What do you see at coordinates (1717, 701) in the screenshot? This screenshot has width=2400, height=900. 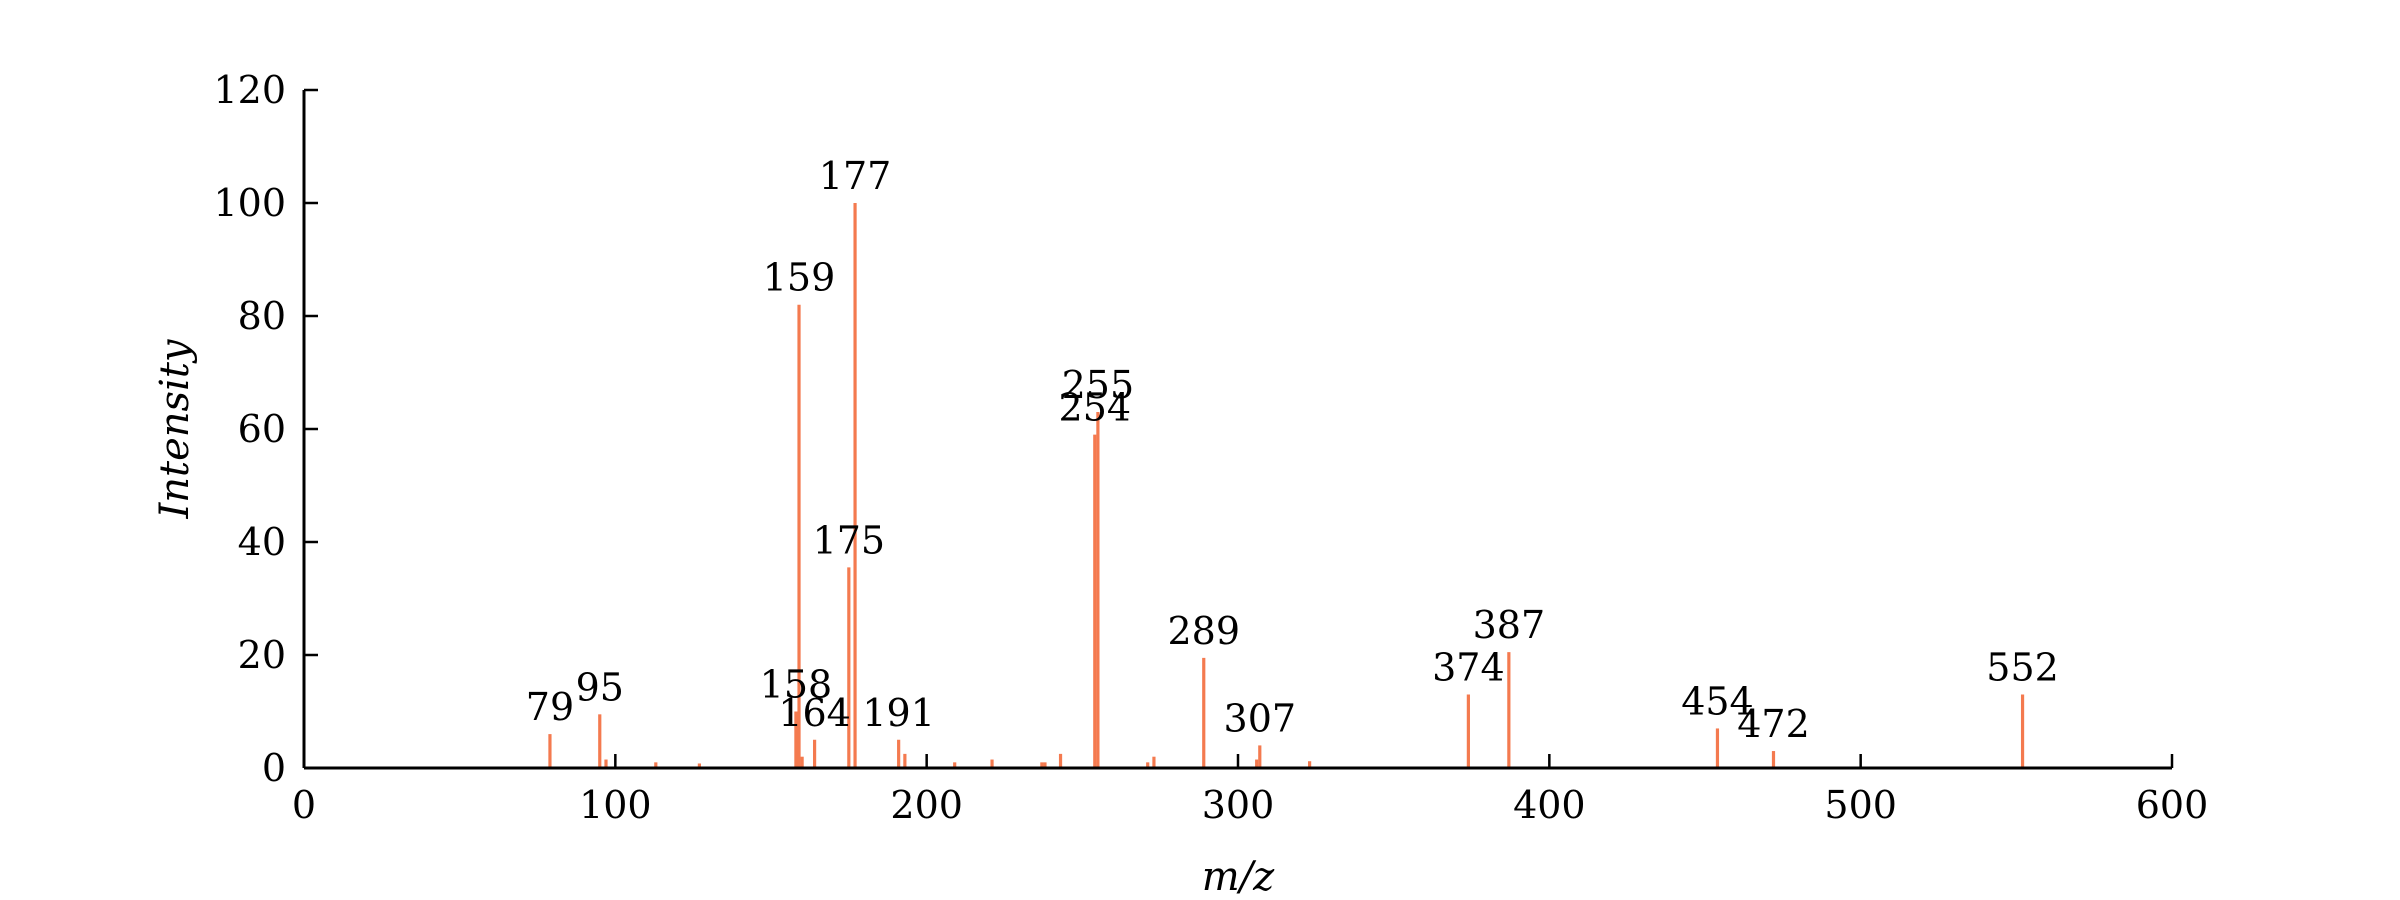 I see `peak-label-454: 454` at bounding box center [1717, 701].